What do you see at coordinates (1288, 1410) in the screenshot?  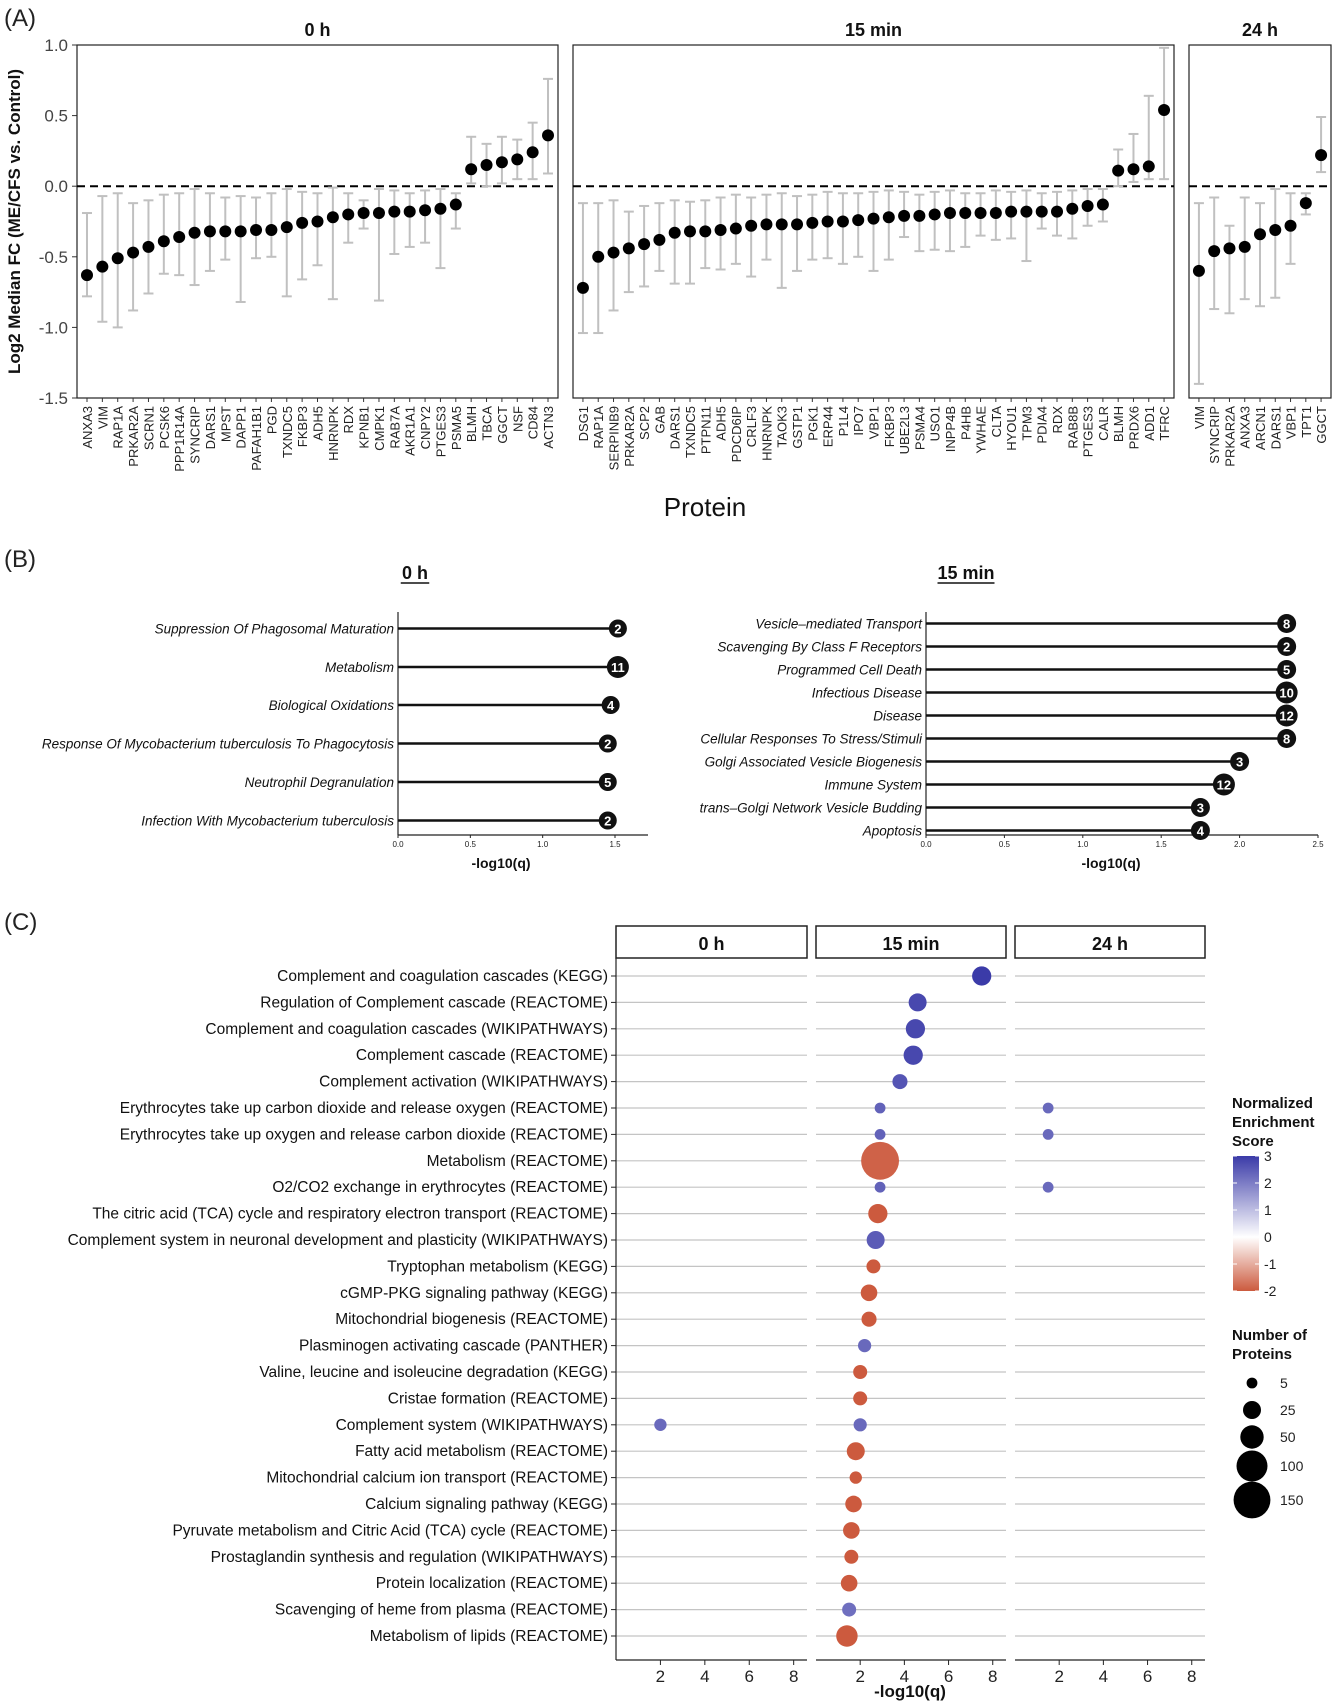 I see `size-legend-label: 25` at bounding box center [1288, 1410].